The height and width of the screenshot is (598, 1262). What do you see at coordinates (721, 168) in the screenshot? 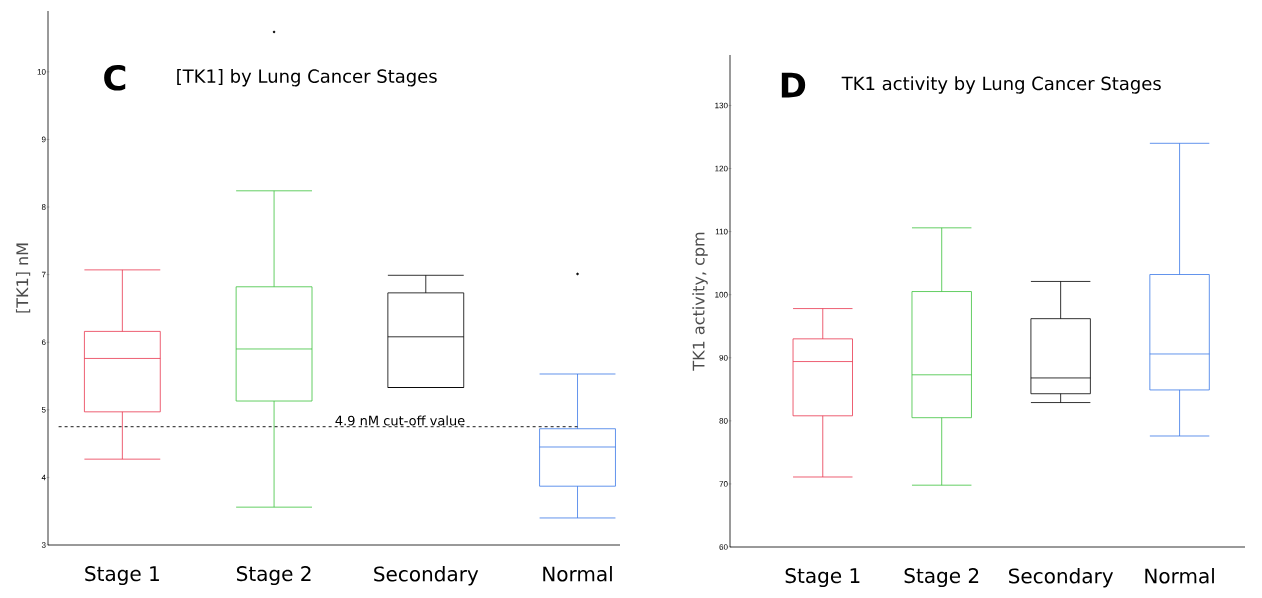
I see `y-tick-label: 120` at bounding box center [721, 168].